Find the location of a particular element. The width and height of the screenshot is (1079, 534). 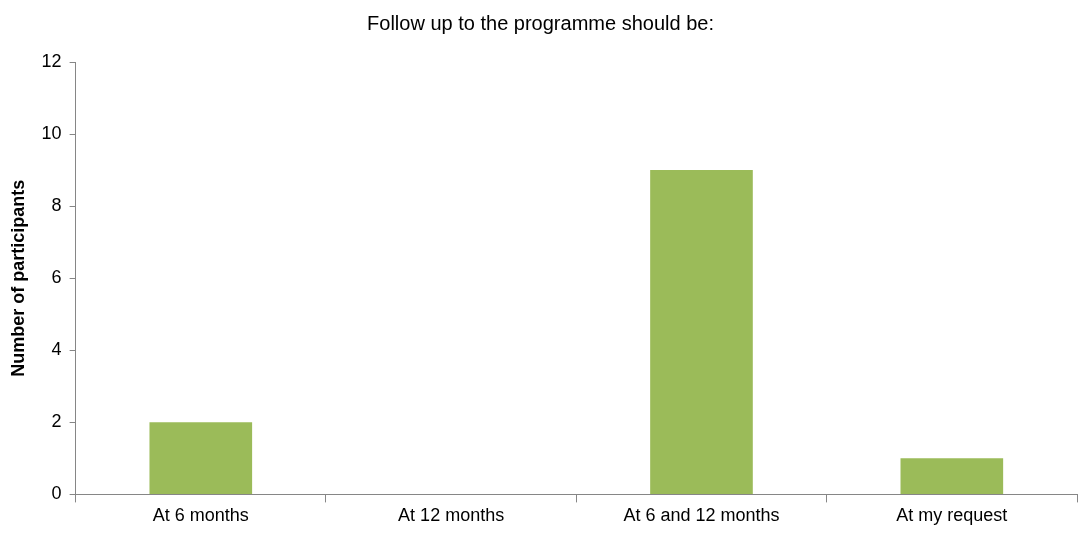

y-tick-label: 4 is located at coordinates (56, 349).